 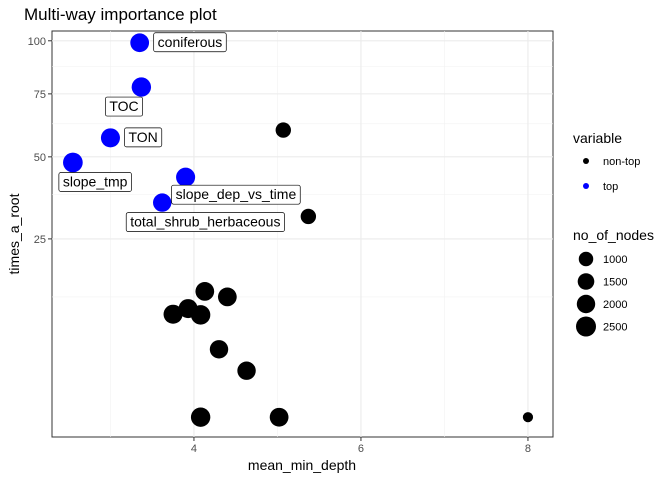 What do you see at coordinates (40, 158) in the screenshot?
I see `y-tick-label: 50` at bounding box center [40, 158].